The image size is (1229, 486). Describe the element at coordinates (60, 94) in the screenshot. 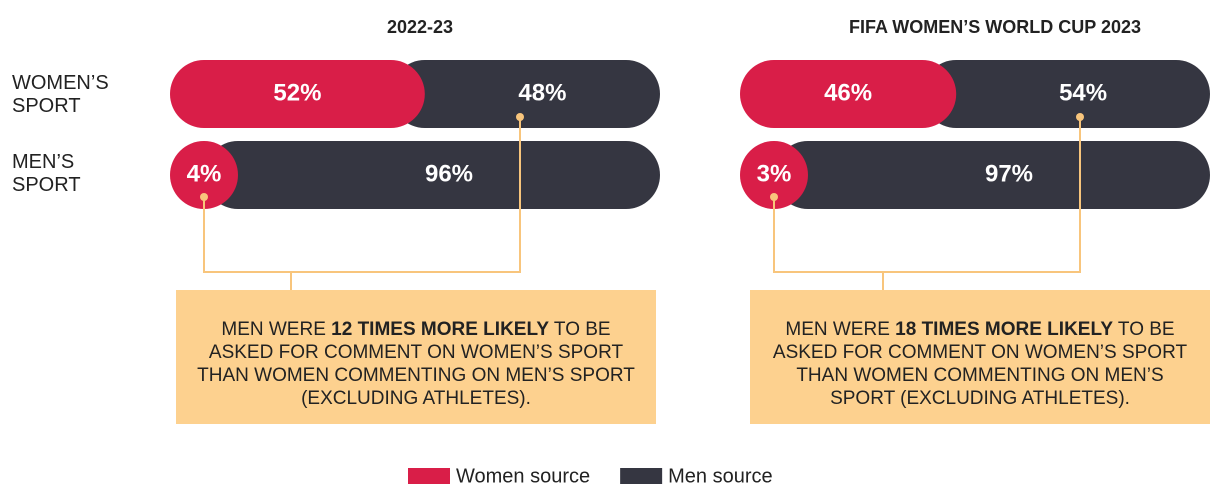

I see `category-label: WOMEN’S SPORT` at that location.